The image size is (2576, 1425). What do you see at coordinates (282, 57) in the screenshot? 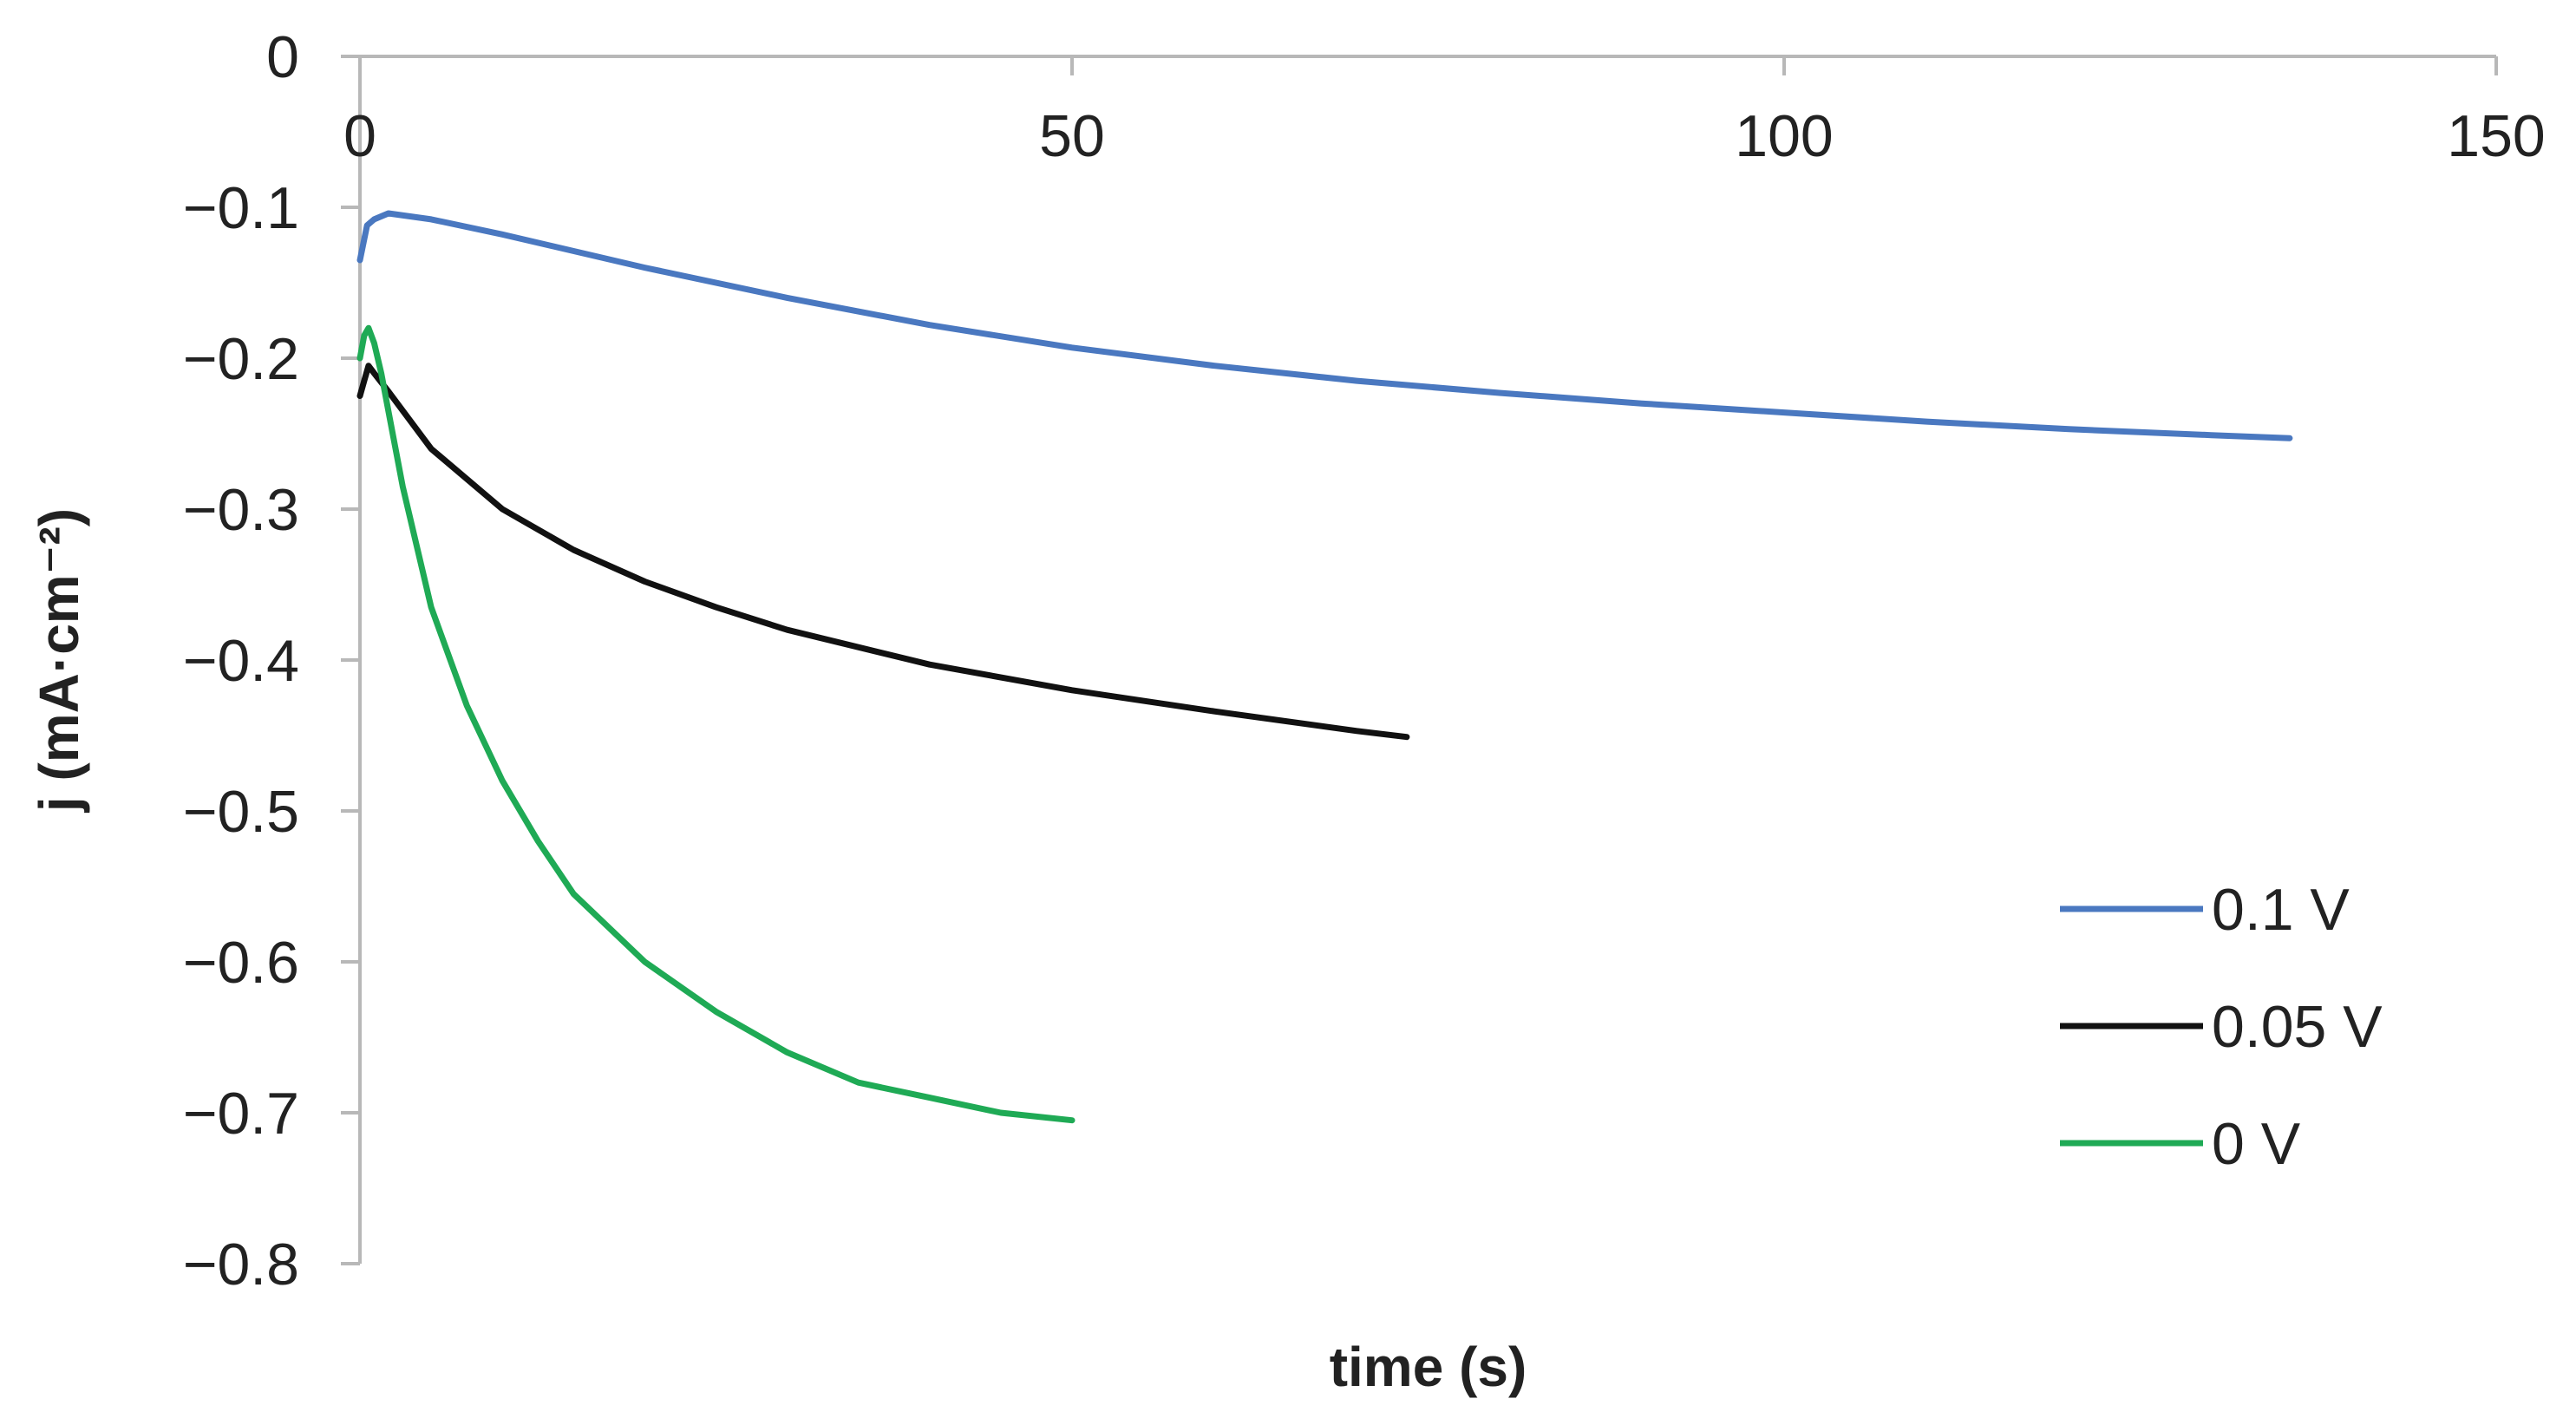
I see `y-tick-label: 0` at bounding box center [282, 57].